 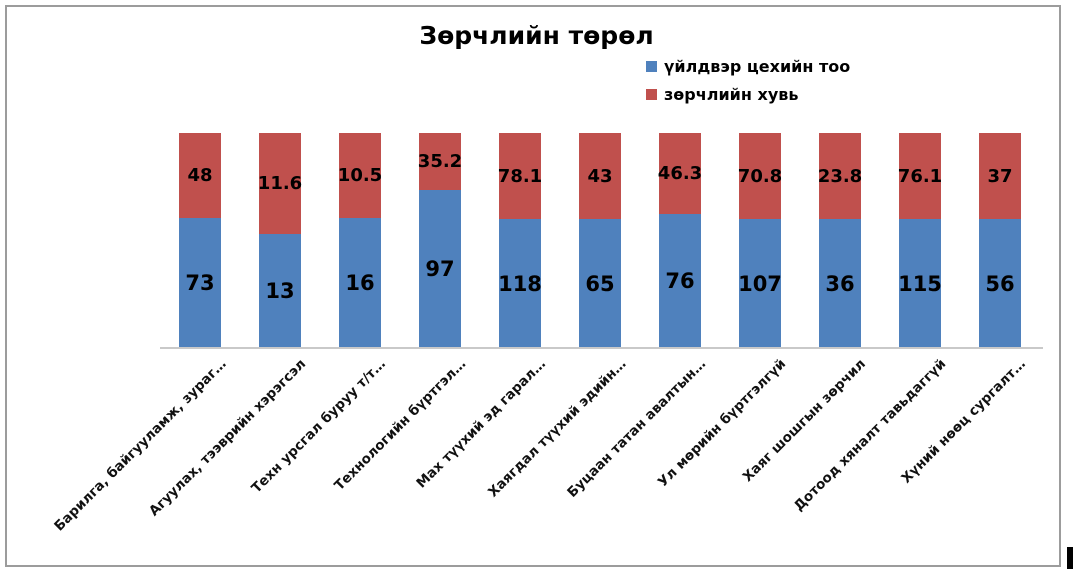 I want to click on data-label-blue: 107, so click(x=760, y=283).